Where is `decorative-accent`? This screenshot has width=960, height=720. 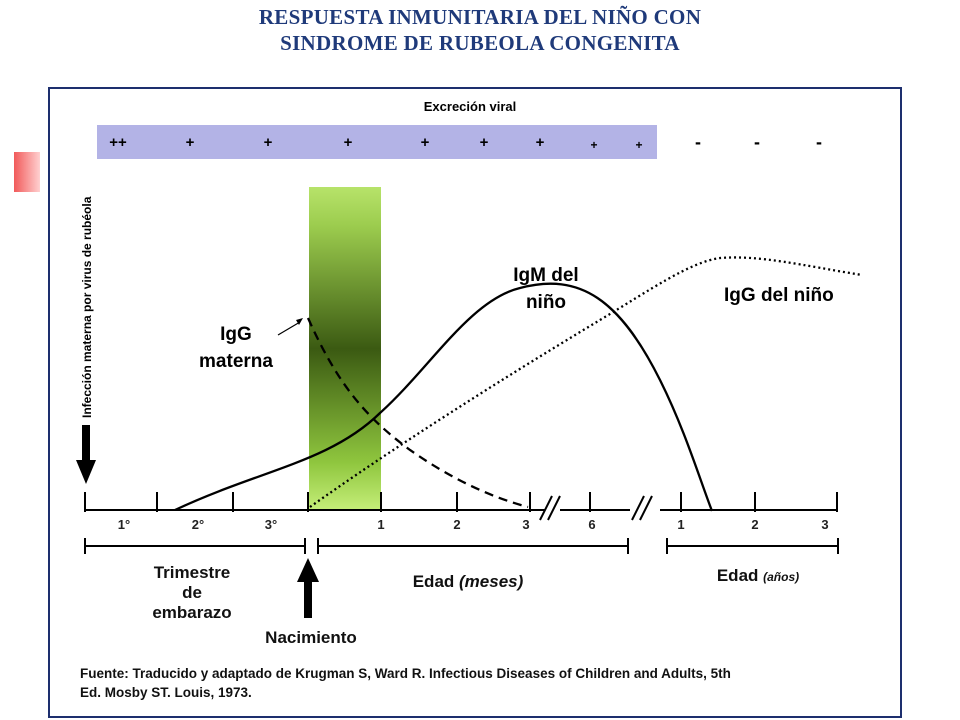
decorative-accent is located at coordinates (27, 172).